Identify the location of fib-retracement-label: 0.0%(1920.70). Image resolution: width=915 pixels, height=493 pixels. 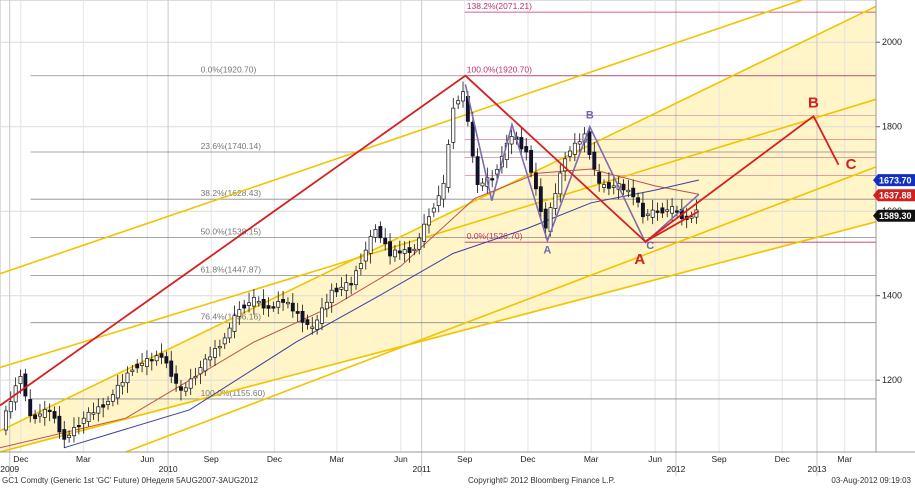
(229, 70).